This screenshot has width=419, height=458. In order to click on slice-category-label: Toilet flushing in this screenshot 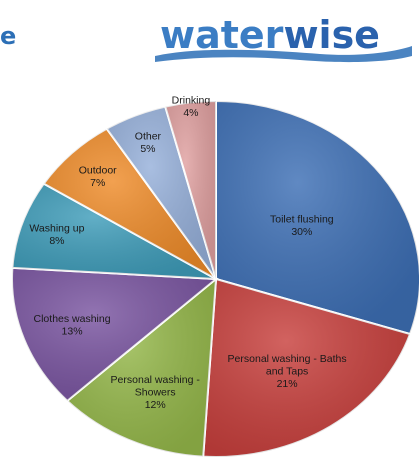, I will do `click(302, 219)`.